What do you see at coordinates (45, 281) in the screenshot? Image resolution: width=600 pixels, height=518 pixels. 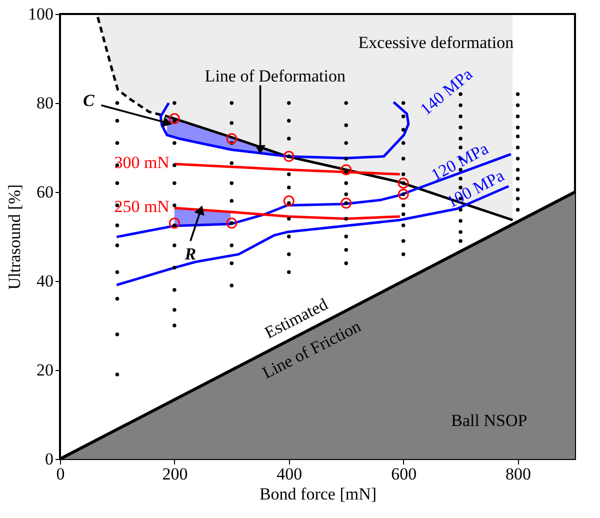 I see `y-tick-label: 40` at bounding box center [45, 281].